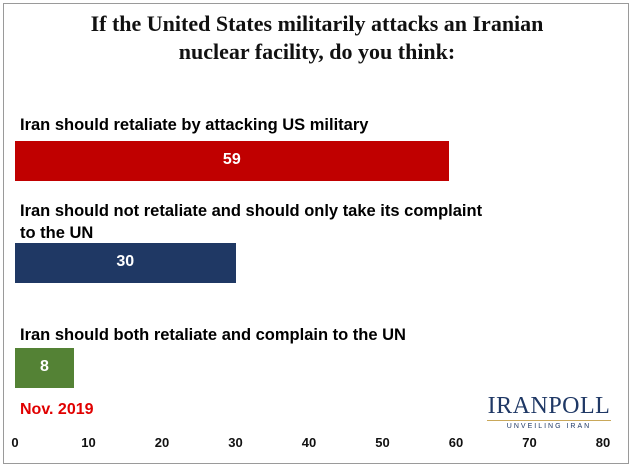  What do you see at coordinates (549, 406) in the screenshot?
I see `logo-wordmark: IRANPOLL` at bounding box center [549, 406].